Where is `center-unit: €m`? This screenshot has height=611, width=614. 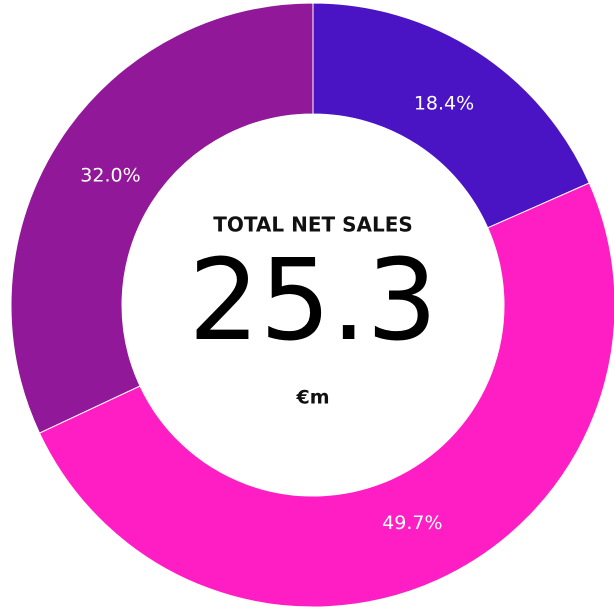
center-unit: €m is located at coordinates (312, 398).